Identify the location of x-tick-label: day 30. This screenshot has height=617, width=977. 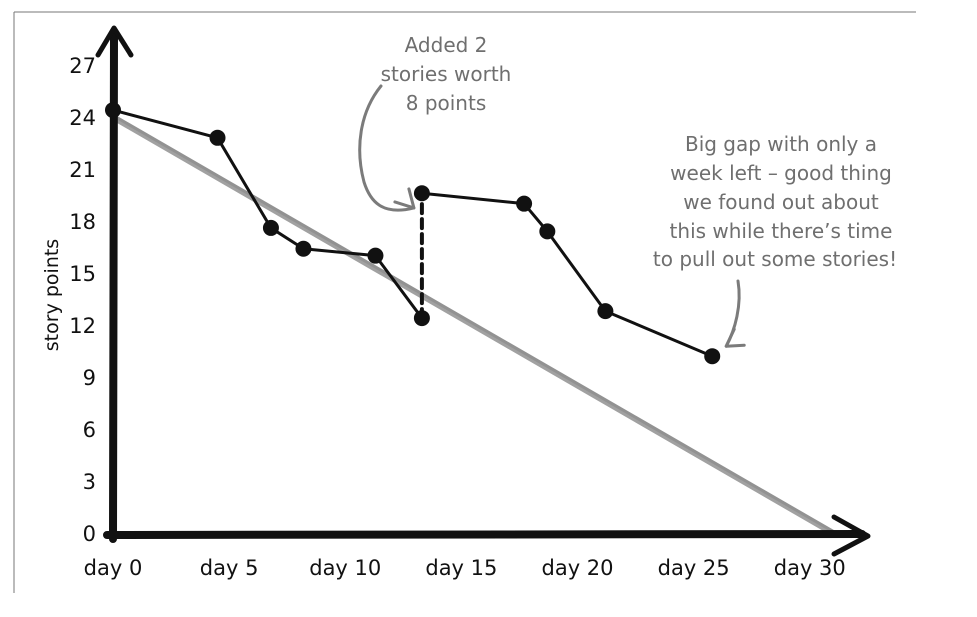
(810, 568).